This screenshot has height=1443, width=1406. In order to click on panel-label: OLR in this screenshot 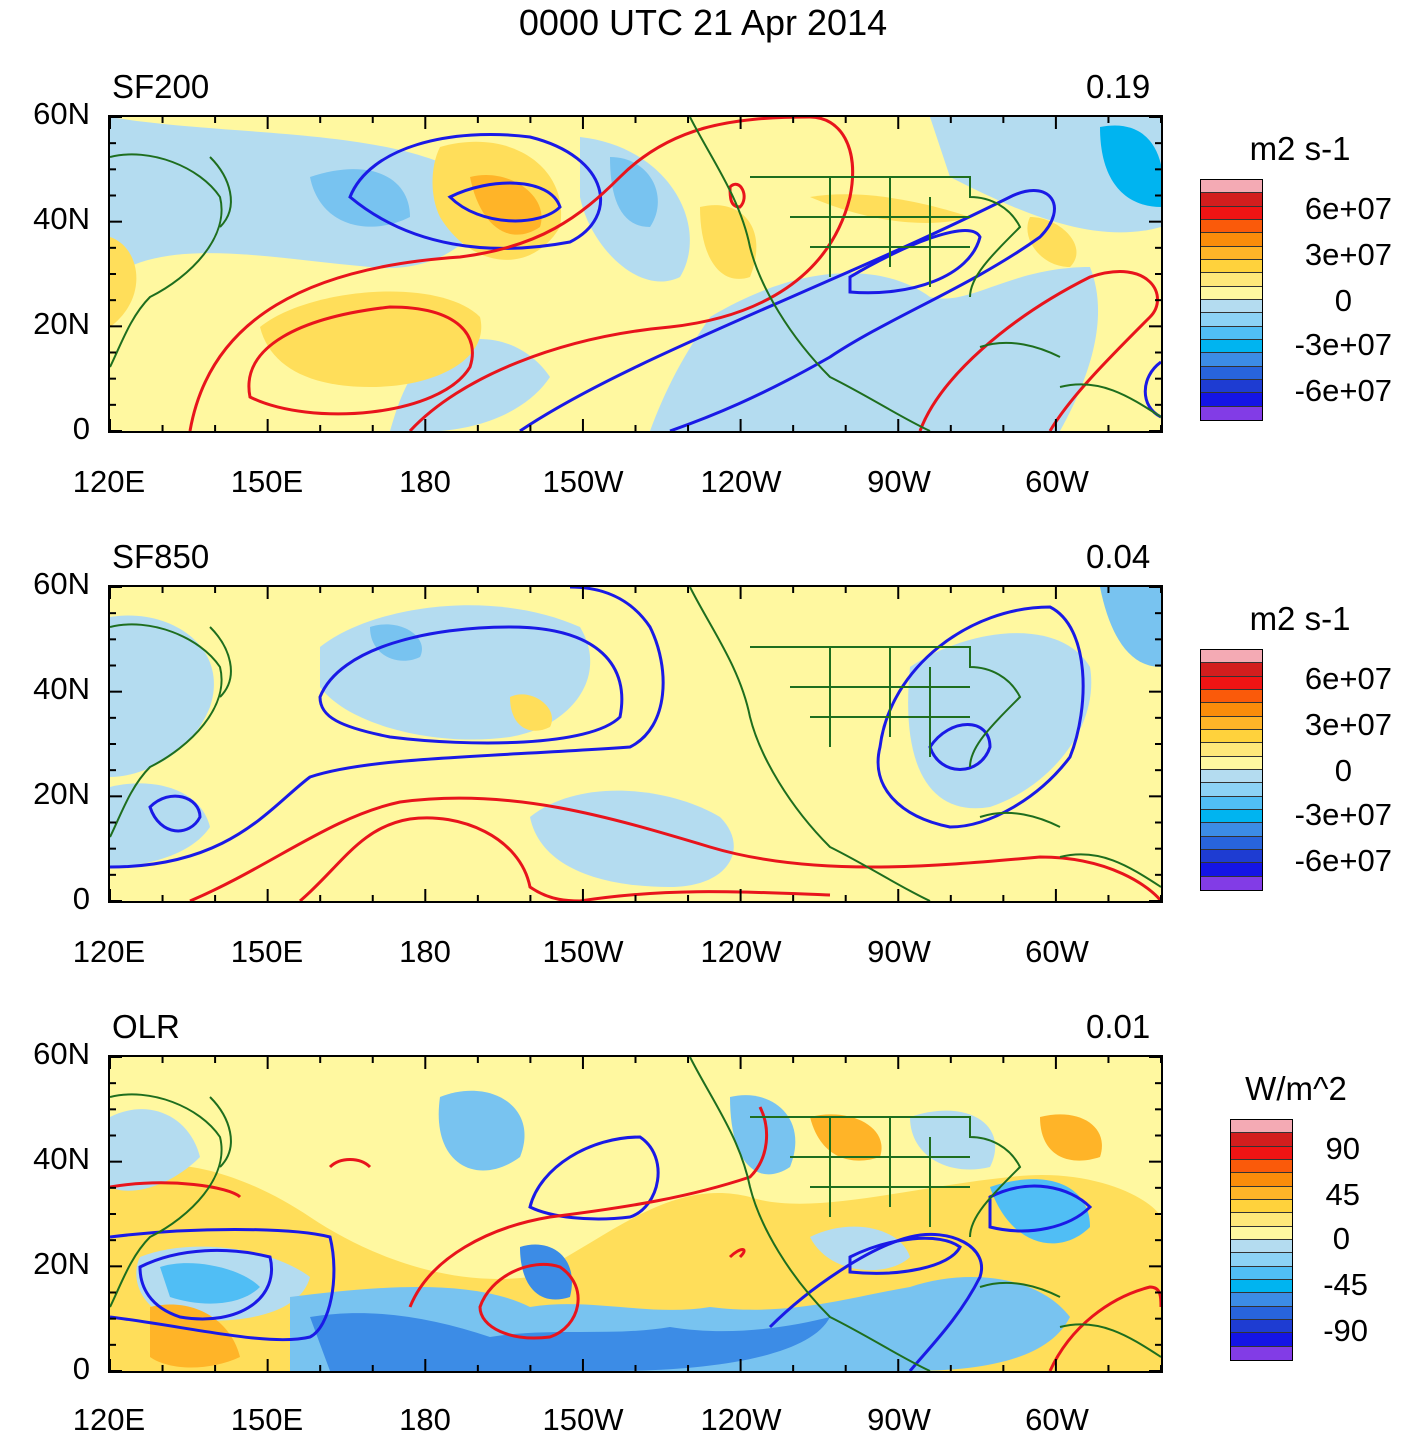, I will do `click(146, 1026)`.